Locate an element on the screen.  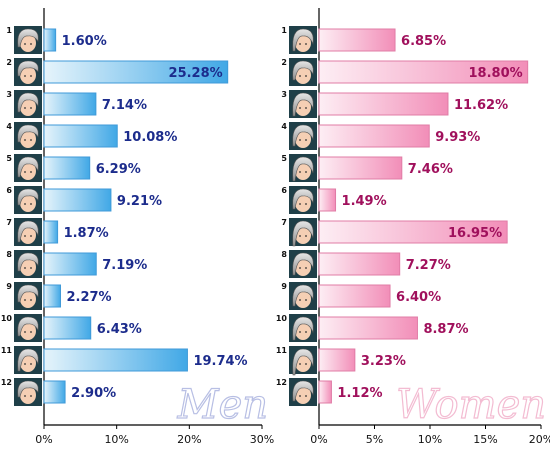
rank-label: 7 is located at coordinates (9, 222).